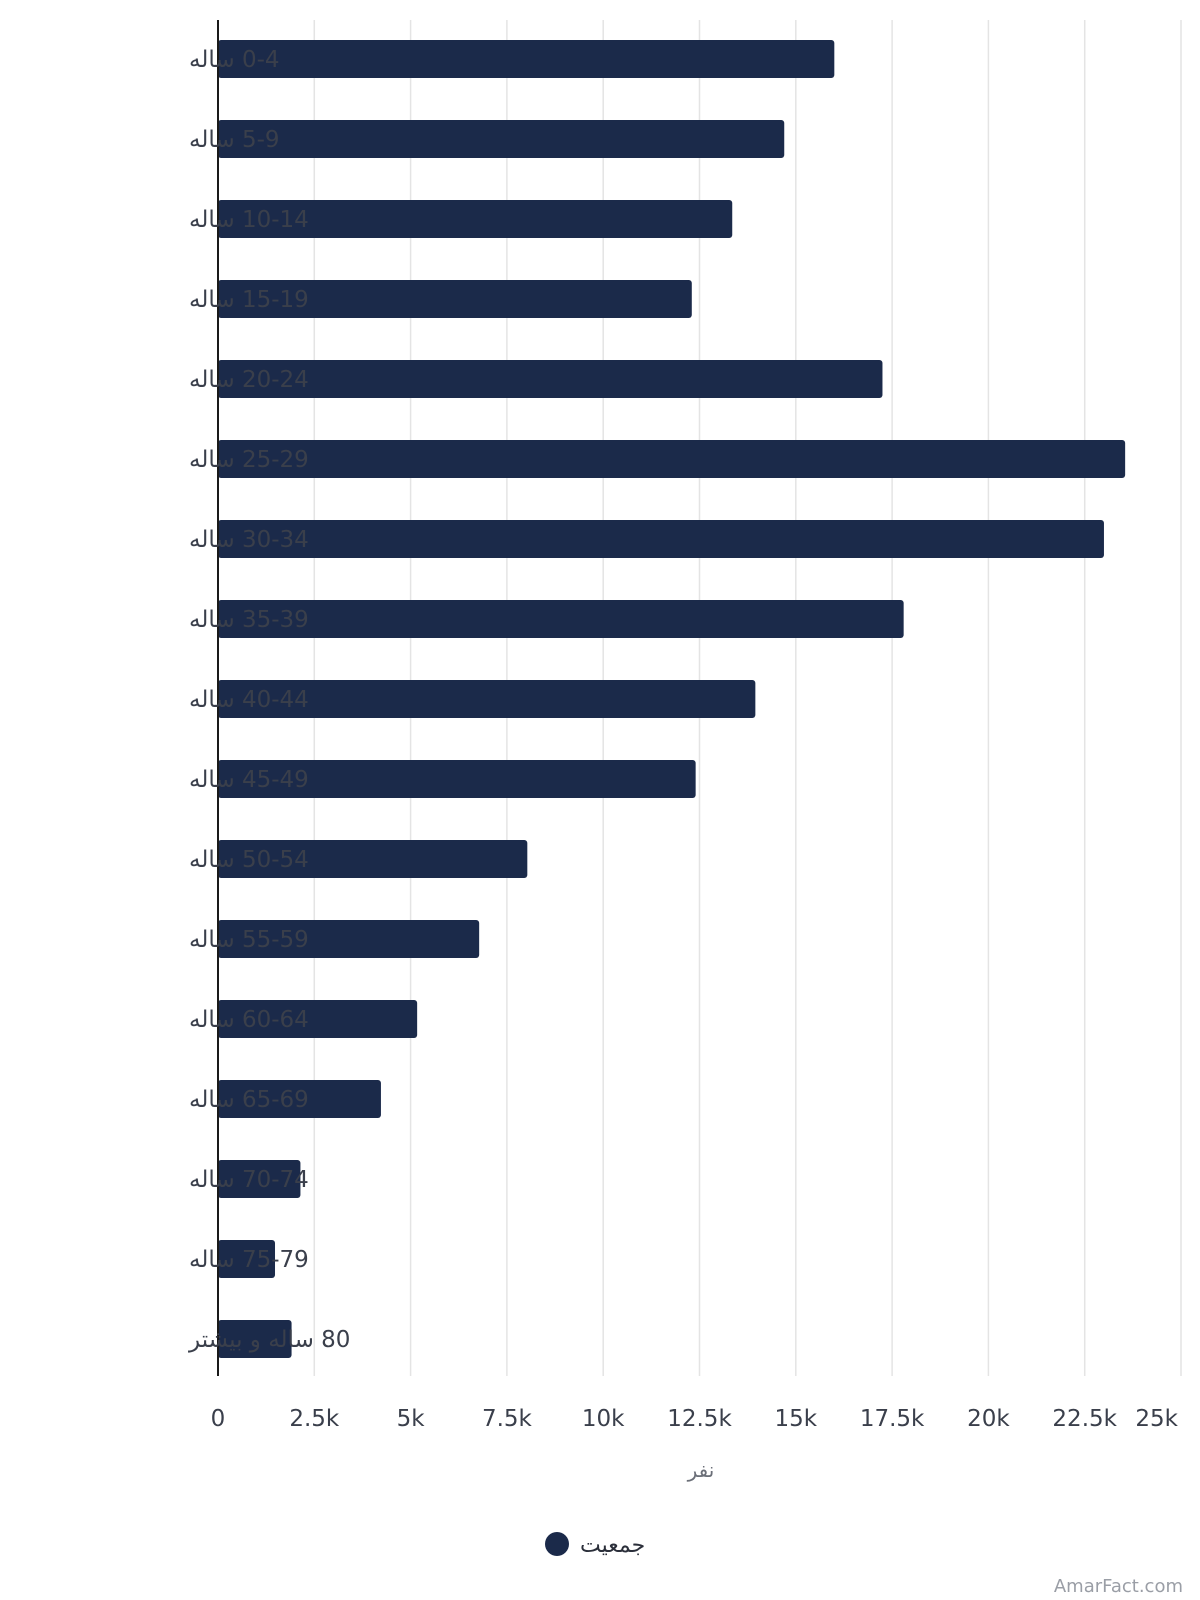 The image size is (1200, 1600). Describe the element at coordinates (557, 1544) in the screenshot. I see `legend-swatch` at that location.